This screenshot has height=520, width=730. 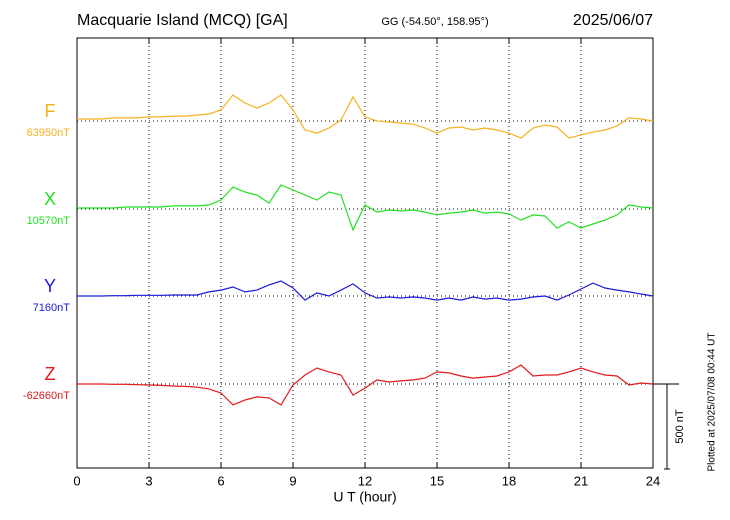 I want to click on x-tick-label: 21, so click(x=581, y=480).